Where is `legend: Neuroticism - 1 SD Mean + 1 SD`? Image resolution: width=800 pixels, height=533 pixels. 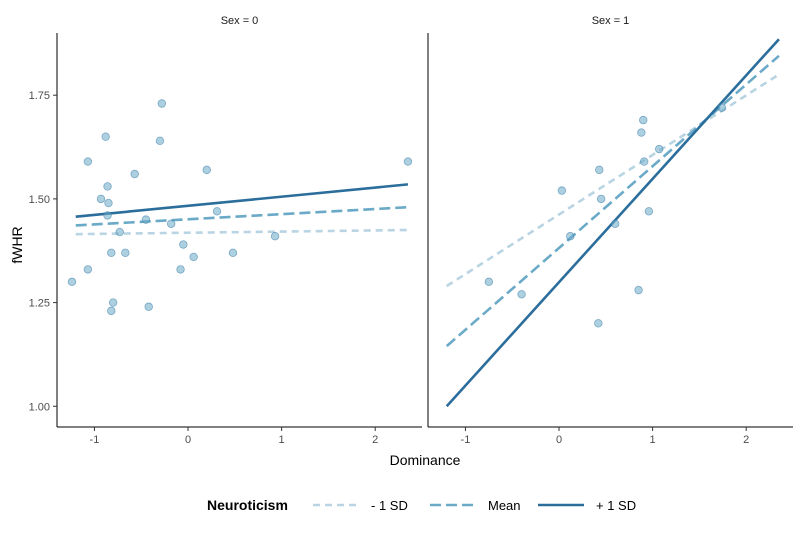
legend: Neuroticism - 1 SD Mean + 1 SD is located at coordinates (421, 505).